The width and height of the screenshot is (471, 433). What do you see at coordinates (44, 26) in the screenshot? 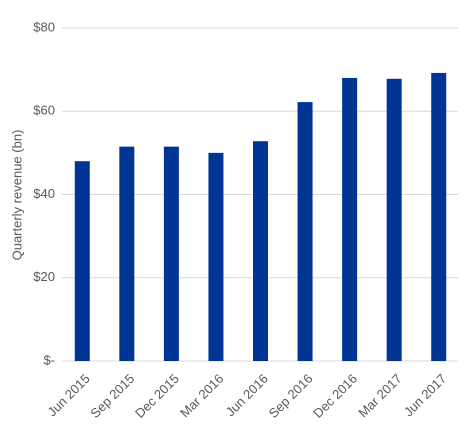
I see `y-tick-label: $80` at bounding box center [44, 26].